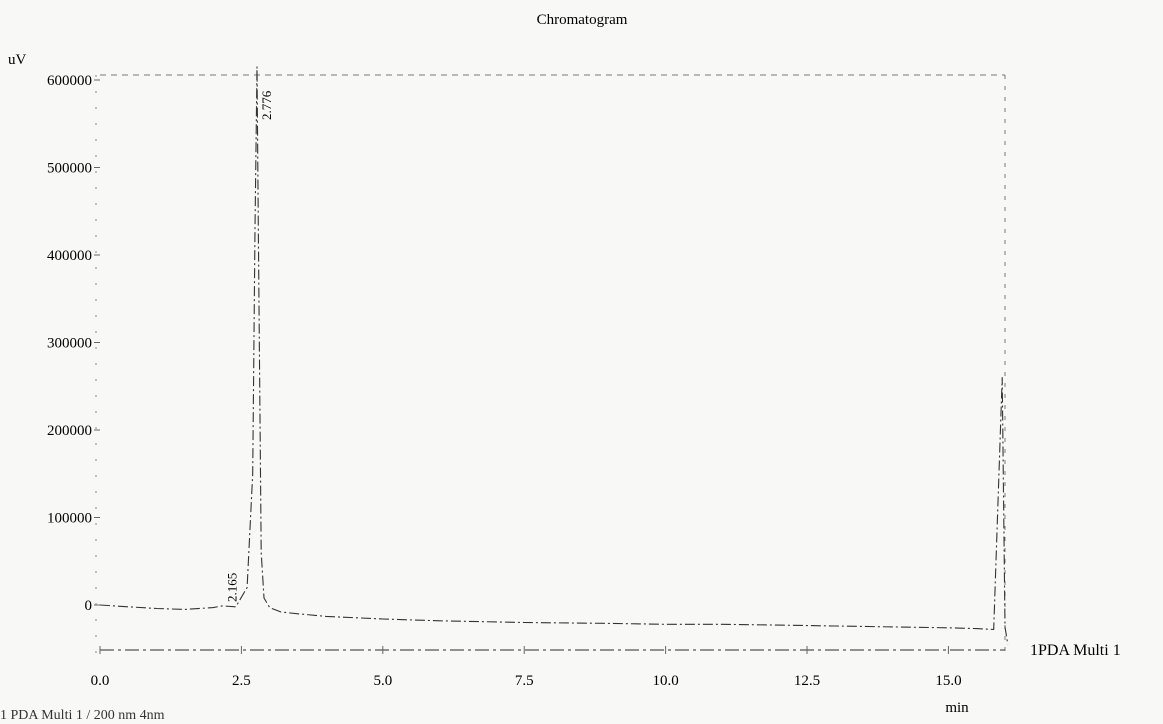  I want to click on peak-retention-label: 2.776, so click(266, 105).